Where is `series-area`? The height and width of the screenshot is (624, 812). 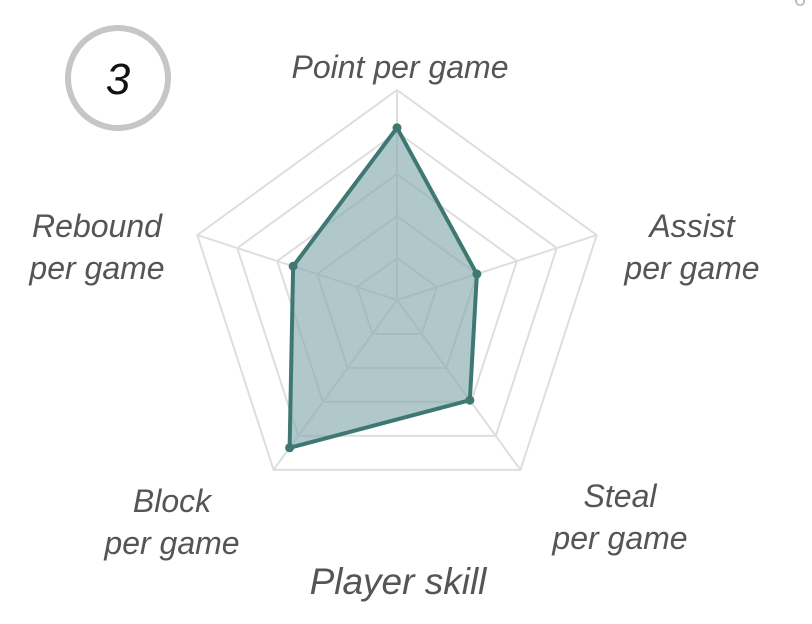 series-area is located at coordinates (383, 287).